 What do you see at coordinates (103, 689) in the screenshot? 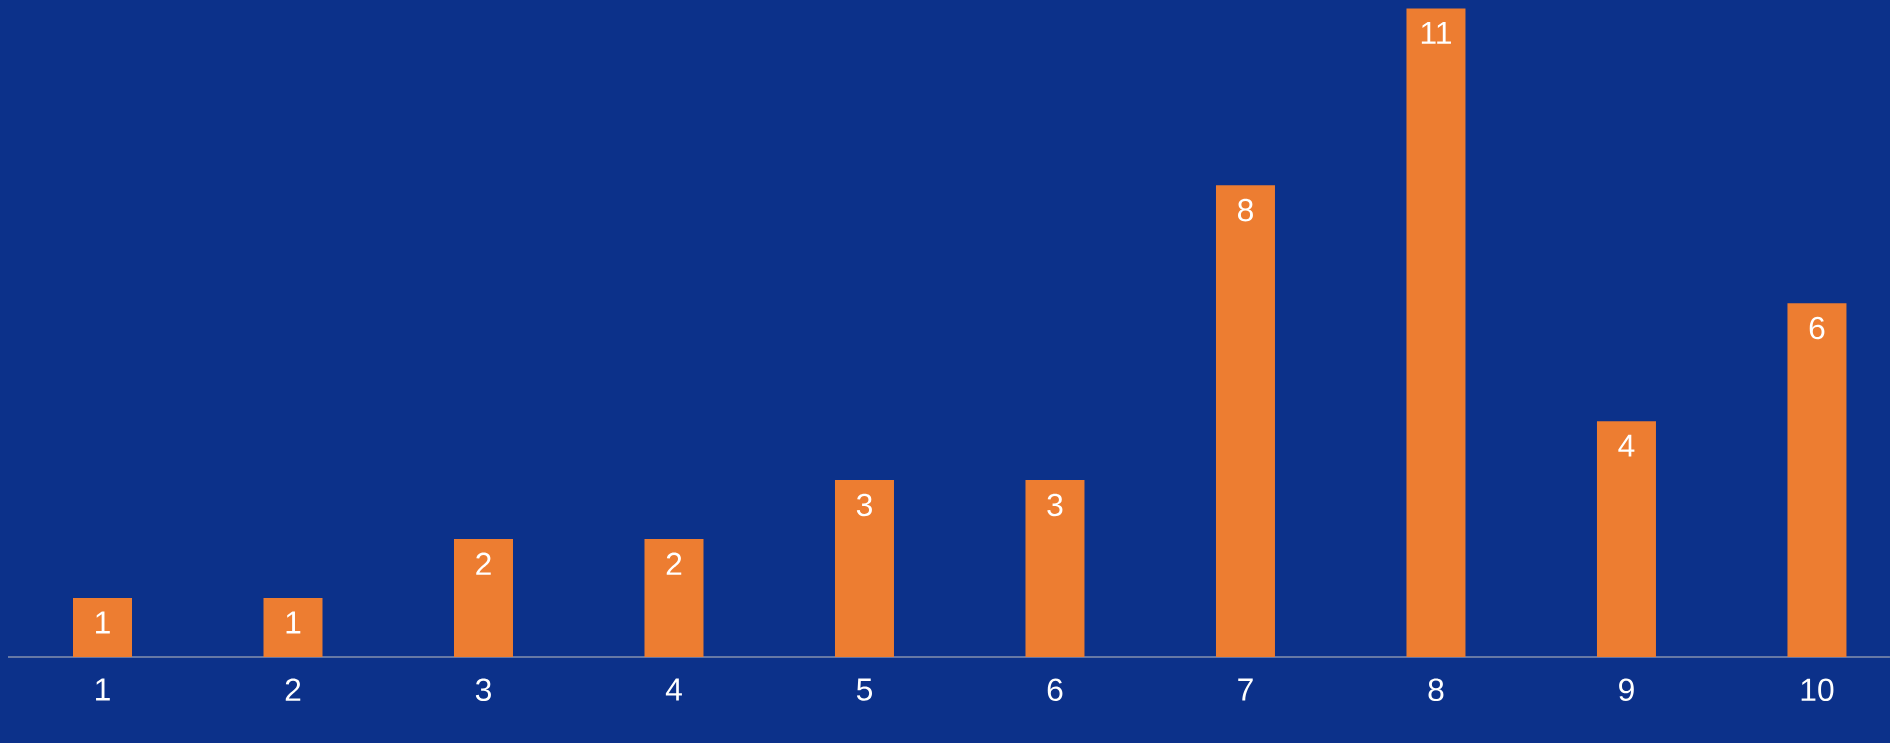
I see `x-tick-label: 1` at bounding box center [103, 689].